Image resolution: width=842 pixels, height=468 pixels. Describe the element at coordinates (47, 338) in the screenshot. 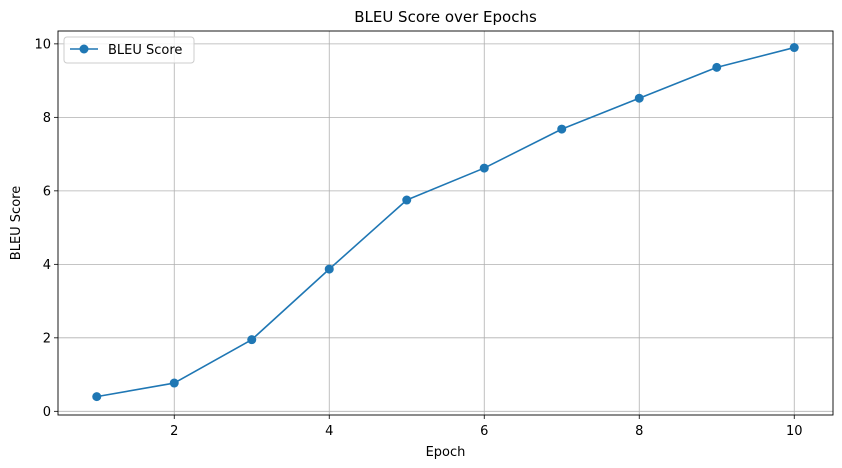

I see `y-tick-label: 2` at that location.